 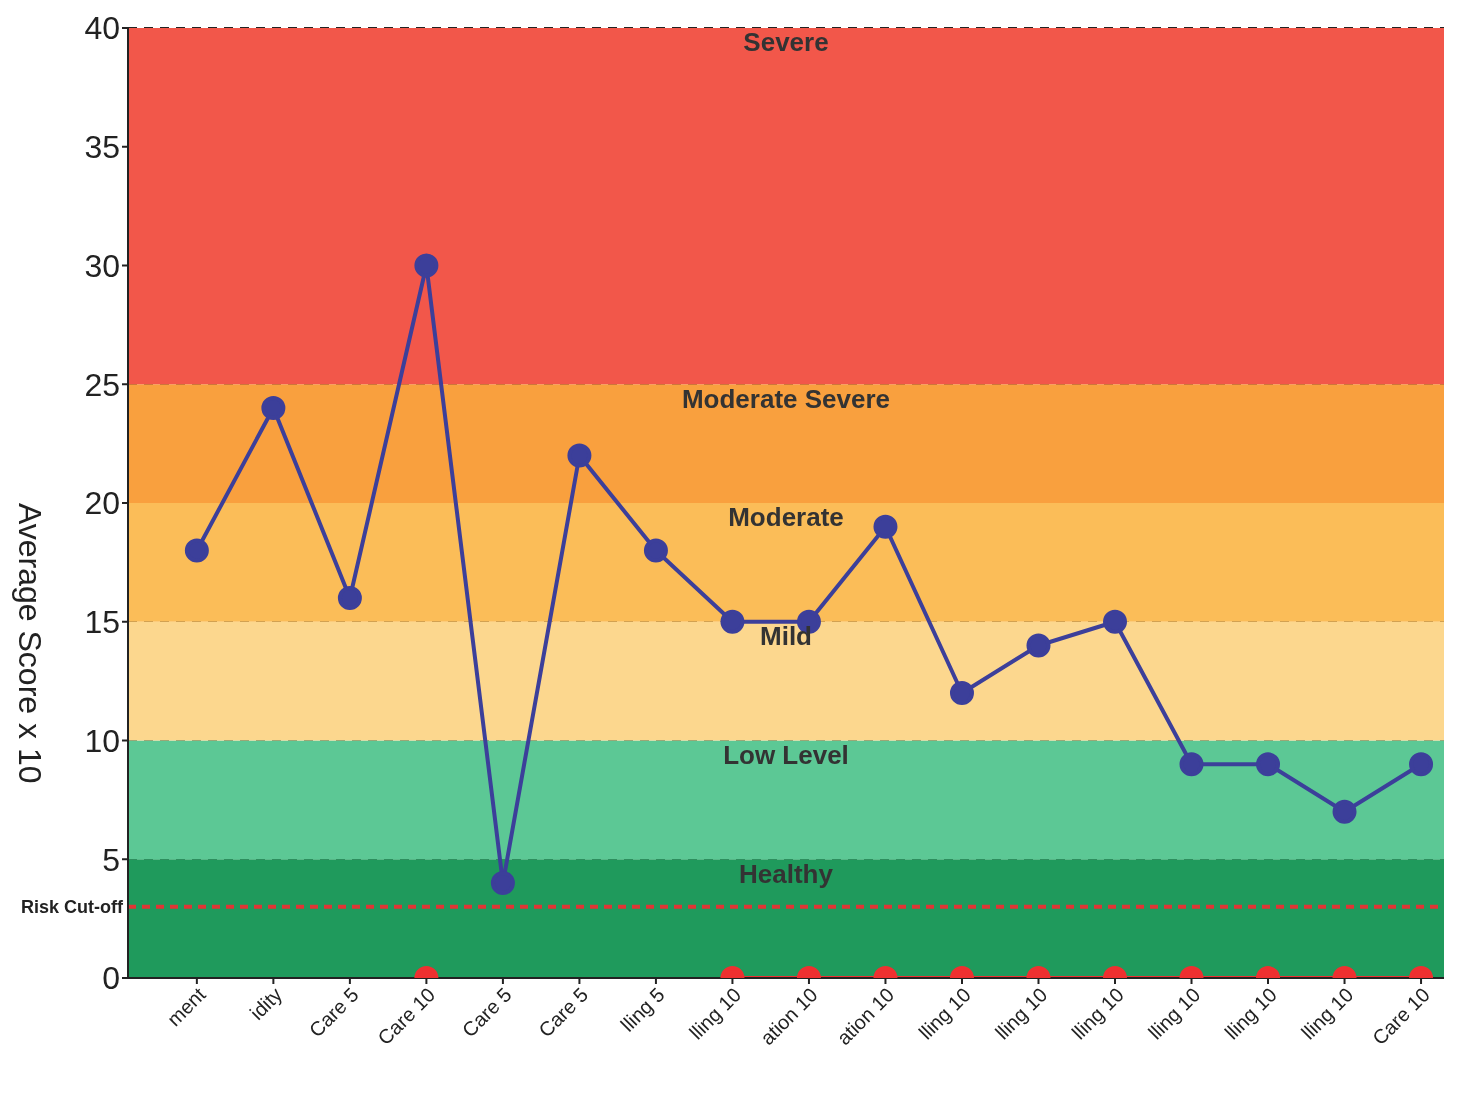 I want to click on y-tick-label: 10, so click(x=102, y=740).